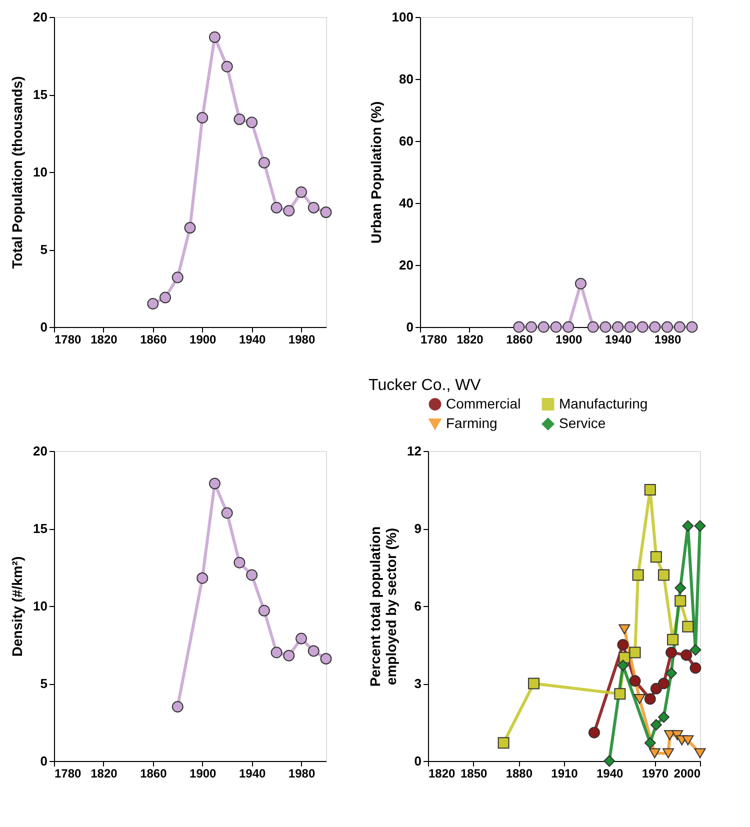 This screenshot has height=827, width=750. What do you see at coordinates (418, 606) in the screenshot?
I see `y-tick-label: 6` at bounding box center [418, 606].